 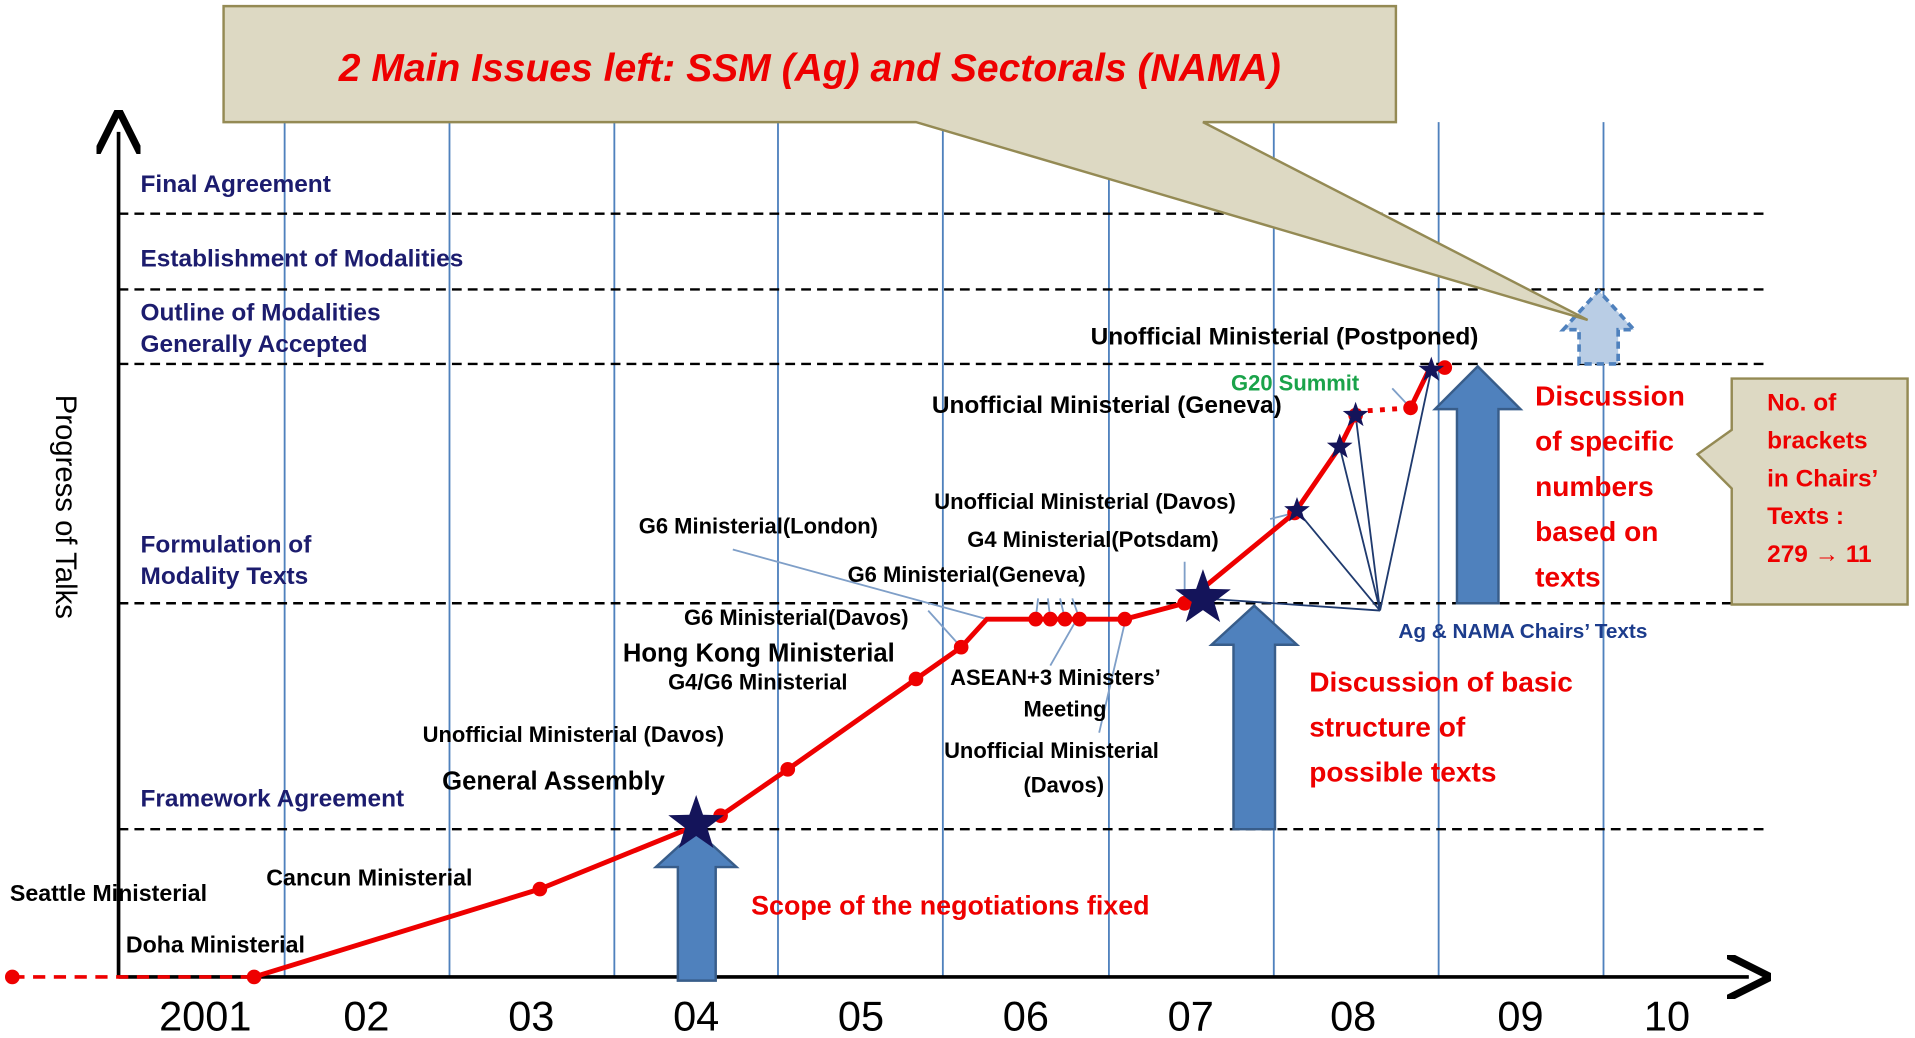 What do you see at coordinates (1610, 396) in the screenshot?
I see `annotation: Discussion` at bounding box center [1610, 396].